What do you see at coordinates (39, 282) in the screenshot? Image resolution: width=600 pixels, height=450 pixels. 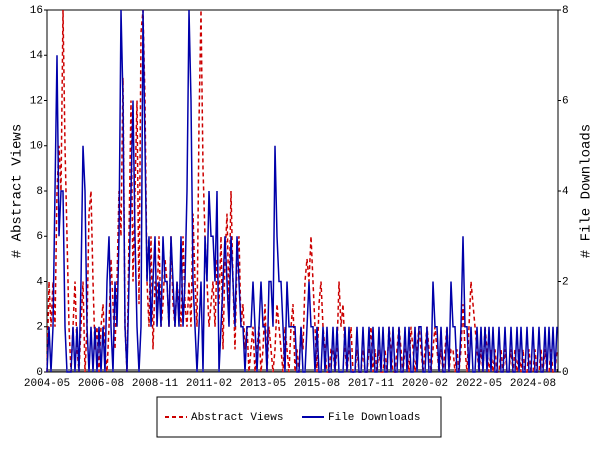 I see `y-tick-label: 4` at bounding box center [39, 282].